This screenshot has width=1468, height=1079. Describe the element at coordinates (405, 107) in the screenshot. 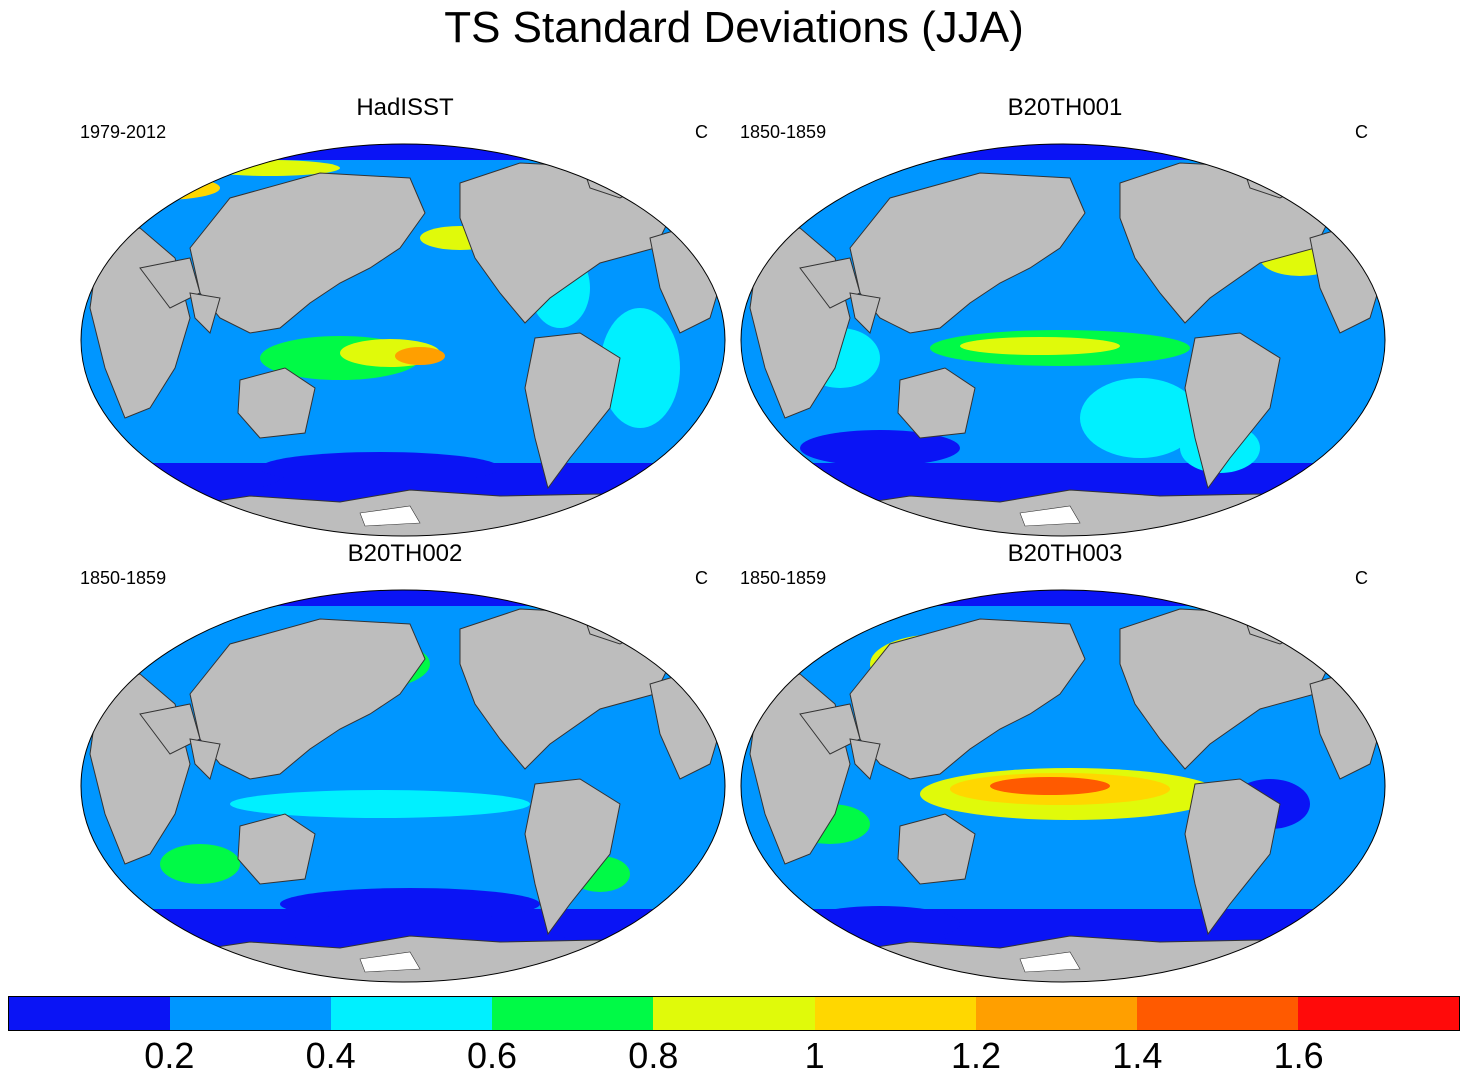

I see `panel-title: HadISST` at that location.